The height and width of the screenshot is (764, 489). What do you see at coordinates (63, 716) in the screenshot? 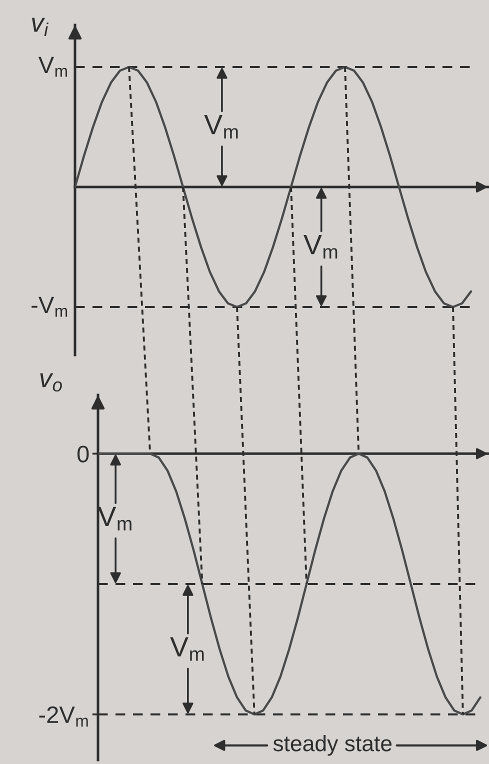
I see `y-tick-label: -2V$_{m}$` at bounding box center [63, 716].